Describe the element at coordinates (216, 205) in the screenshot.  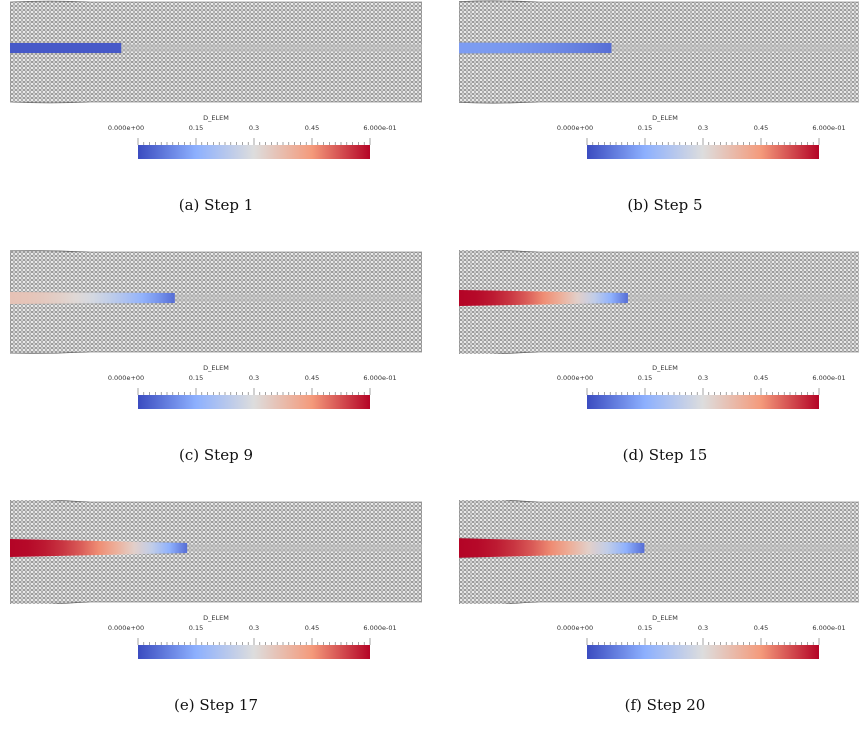
I see `subfigure-caption: (a) Step 1` at that location.